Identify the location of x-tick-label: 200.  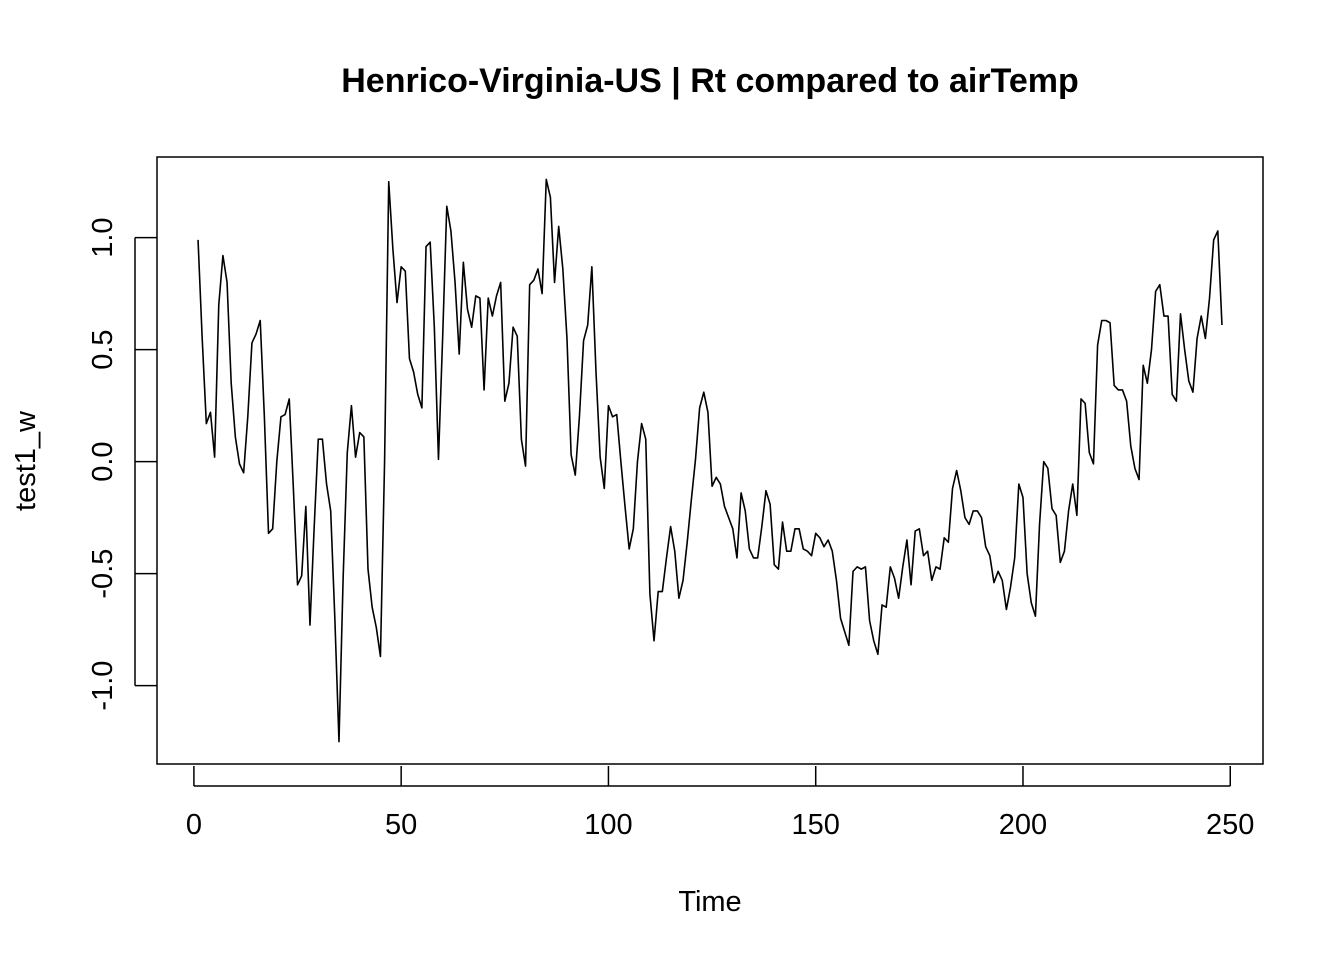
(1023, 825).